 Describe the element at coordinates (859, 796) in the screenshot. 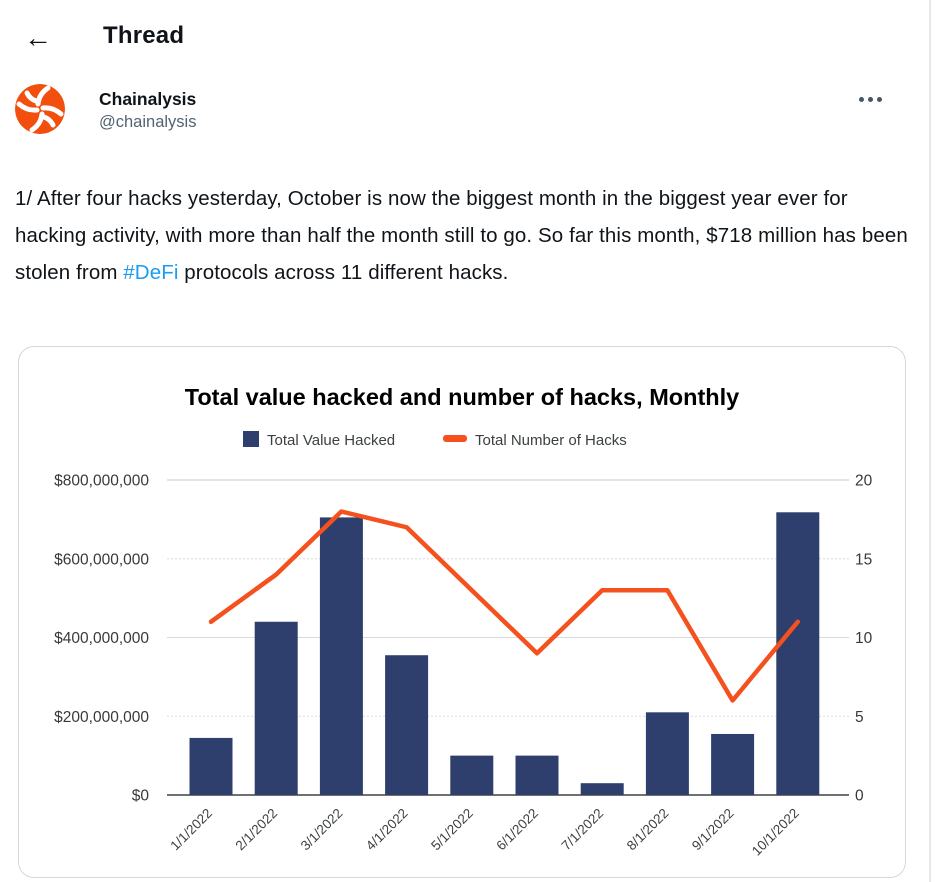

I see `right-axis-tick-label: 0` at that location.